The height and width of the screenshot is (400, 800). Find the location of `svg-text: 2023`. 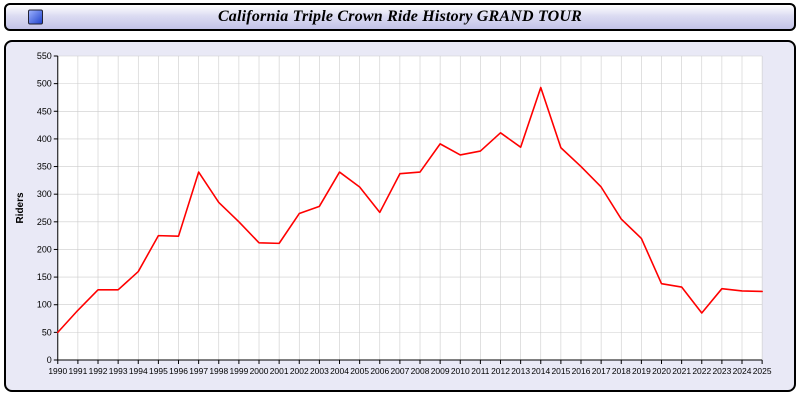

svg-text: 2023 is located at coordinates (721, 371).